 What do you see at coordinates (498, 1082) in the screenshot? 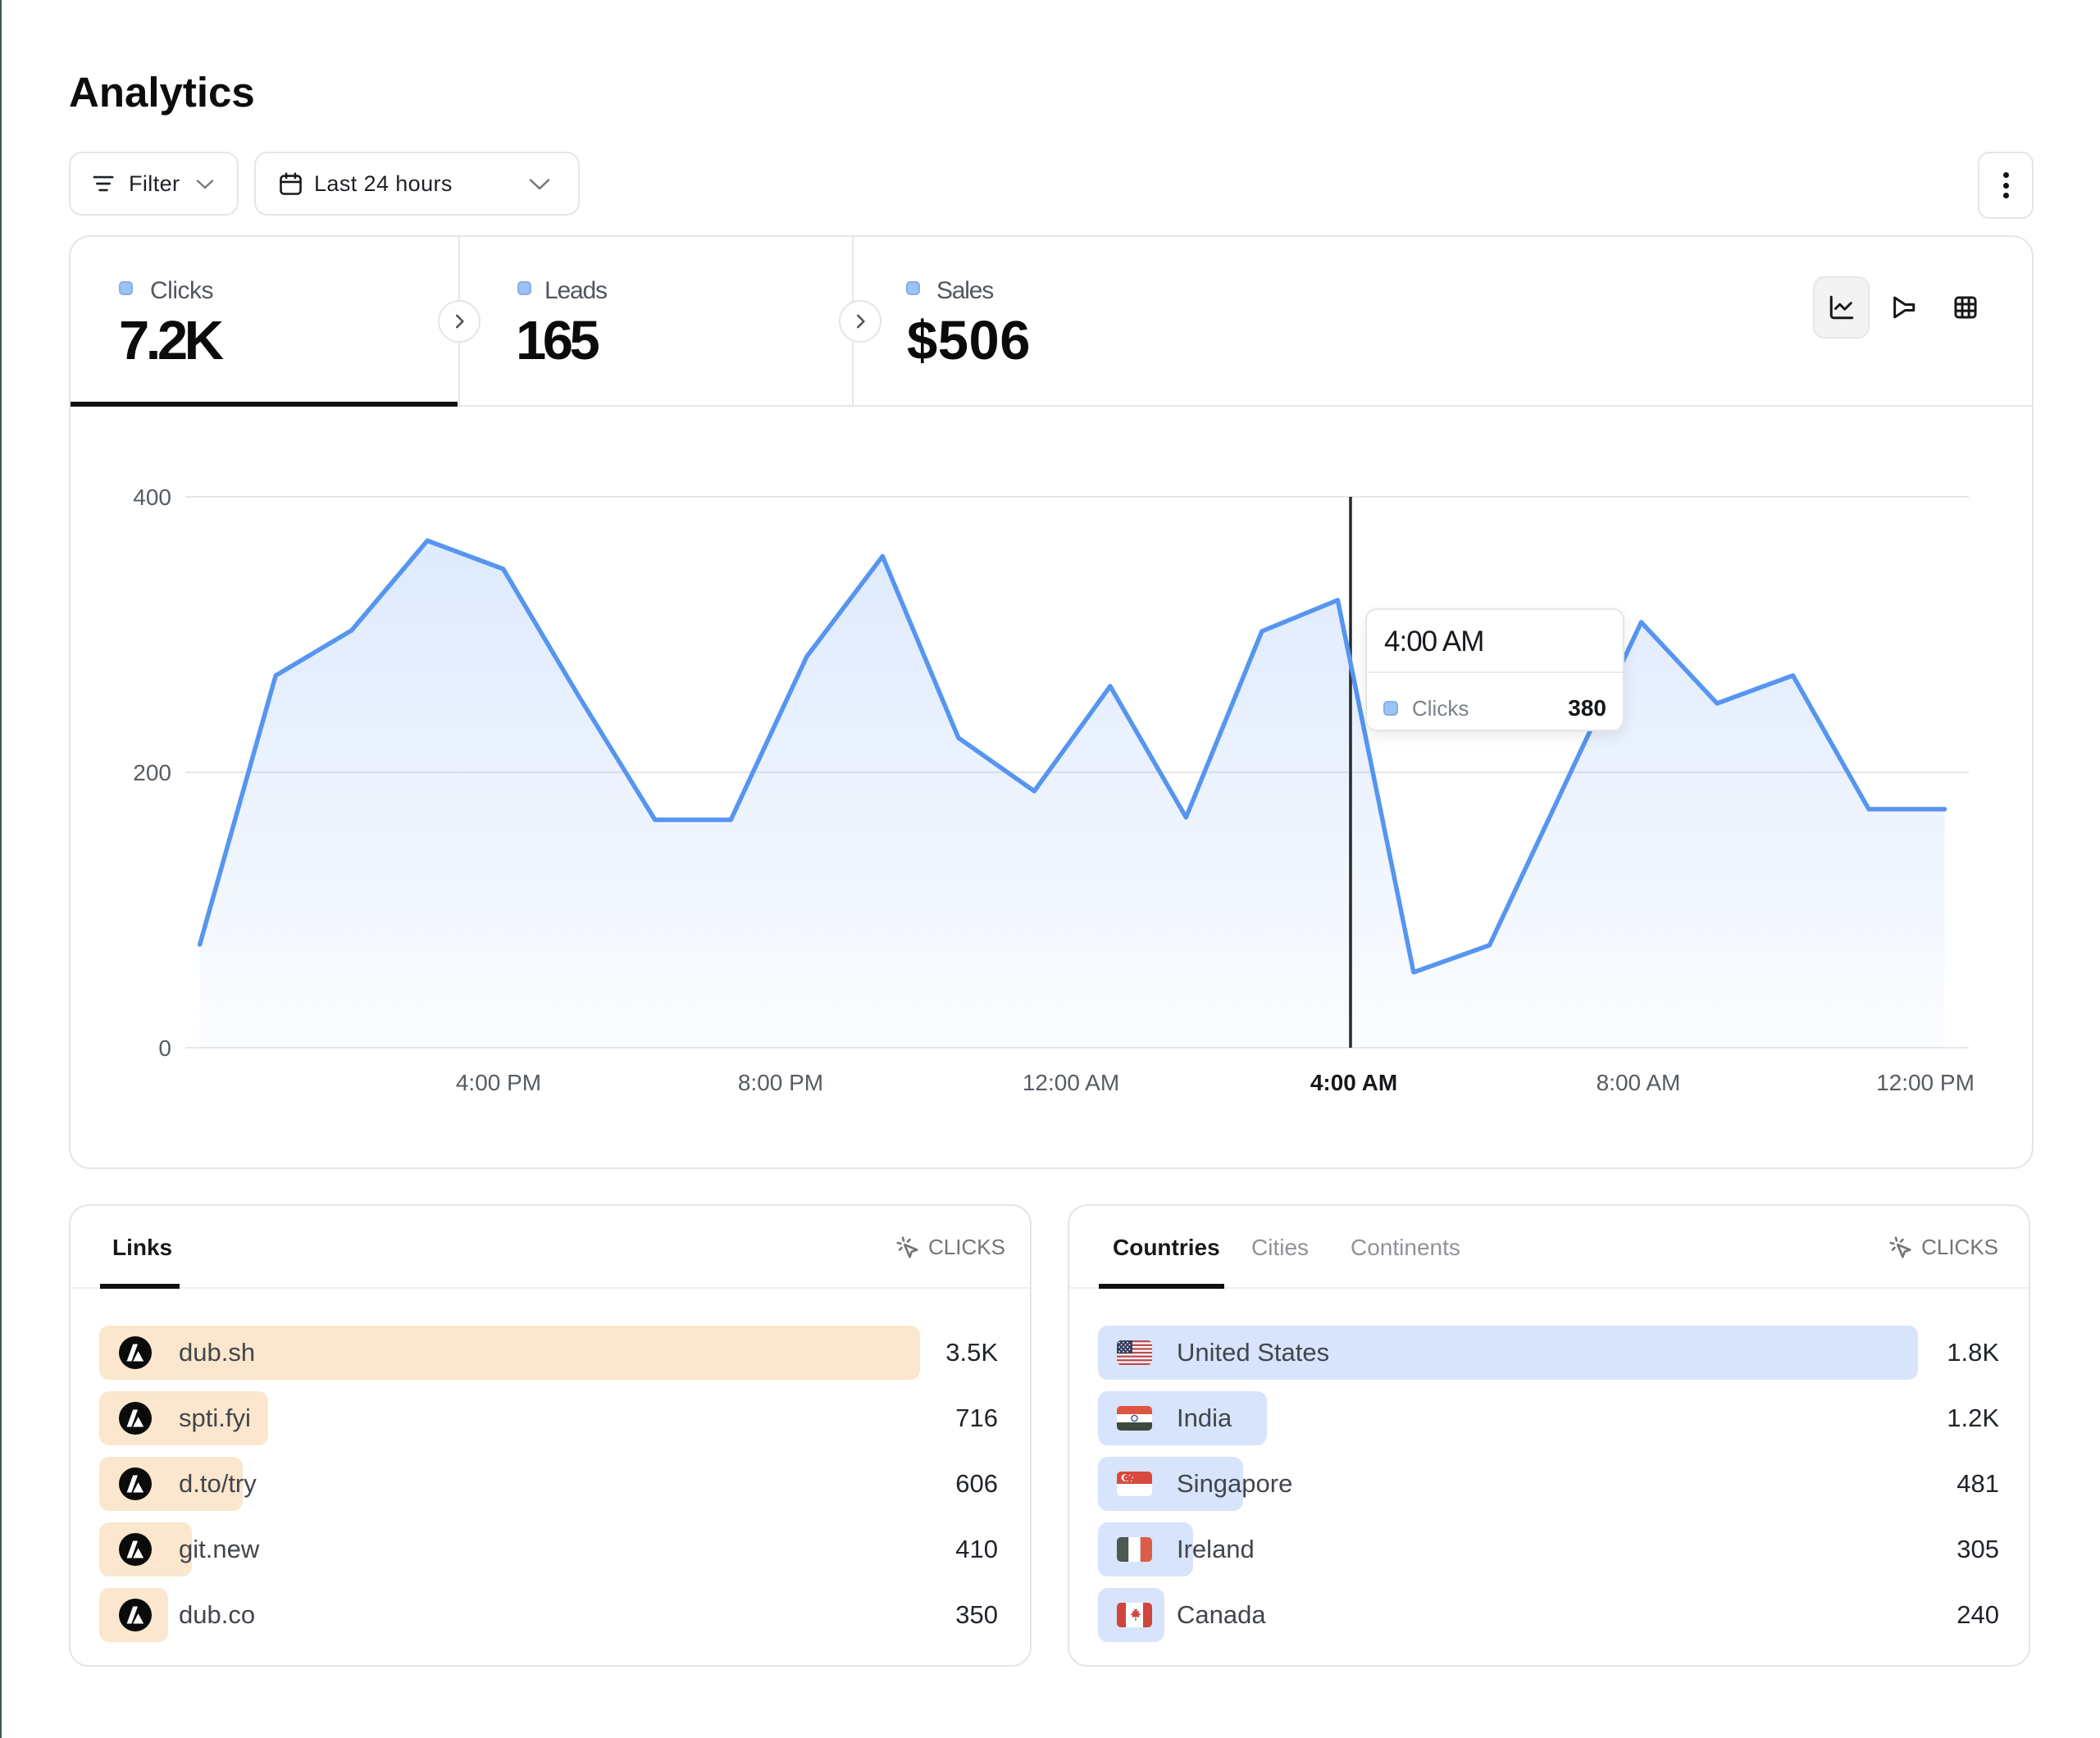
I see `svg-text: 4:00 PM` at bounding box center [498, 1082].